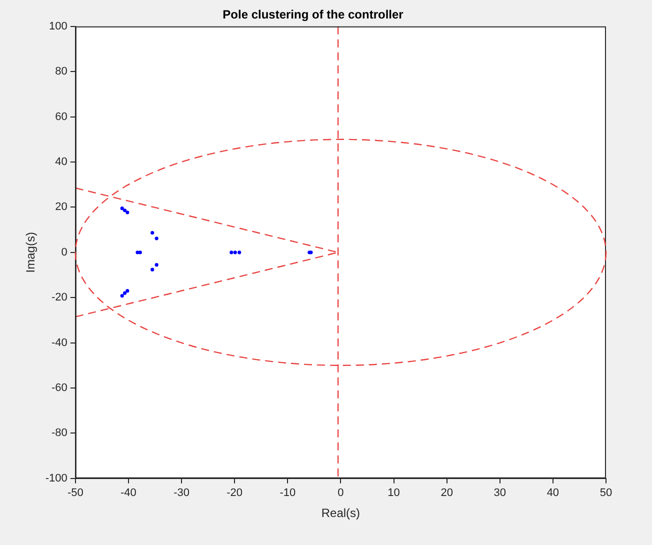 The image size is (652, 545). I want to click on x-tick-label: -40, so click(128, 493).